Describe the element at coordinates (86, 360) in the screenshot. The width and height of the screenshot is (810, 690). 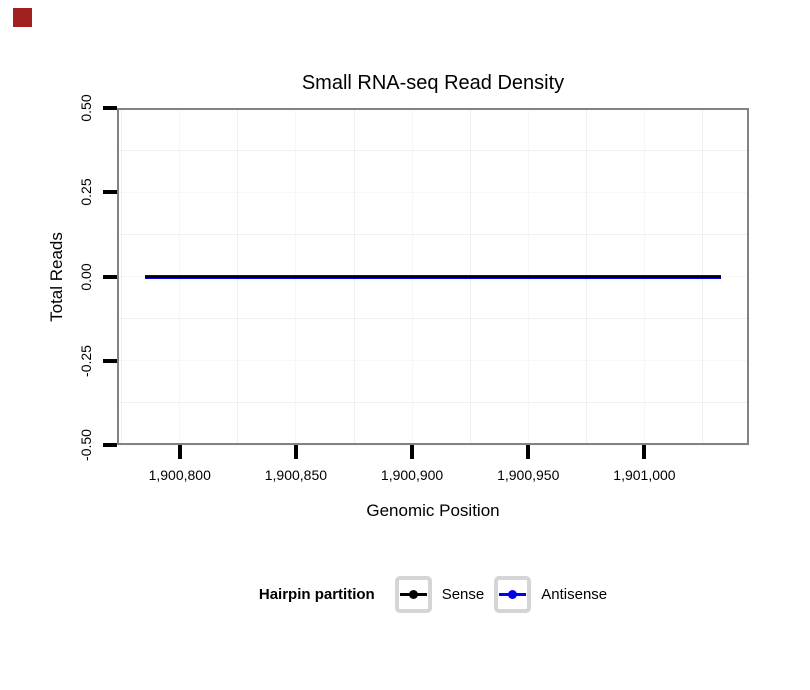
I see `y-tick-label: -0.25` at that location.